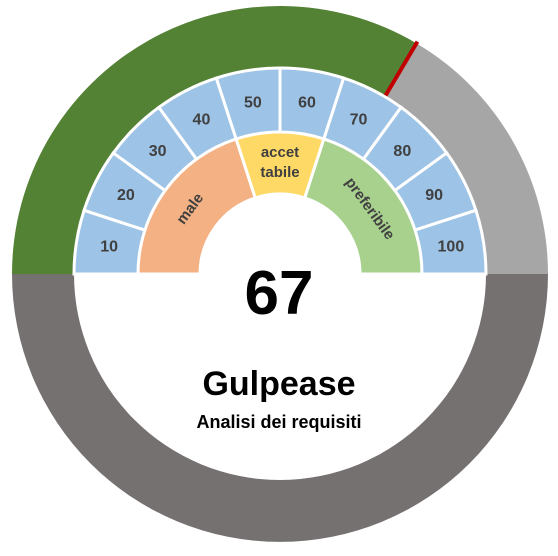  What do you see at coordinates (359, 119) in the screenshot?
I see `tick-label: 70` at bounding box center [359, 119].